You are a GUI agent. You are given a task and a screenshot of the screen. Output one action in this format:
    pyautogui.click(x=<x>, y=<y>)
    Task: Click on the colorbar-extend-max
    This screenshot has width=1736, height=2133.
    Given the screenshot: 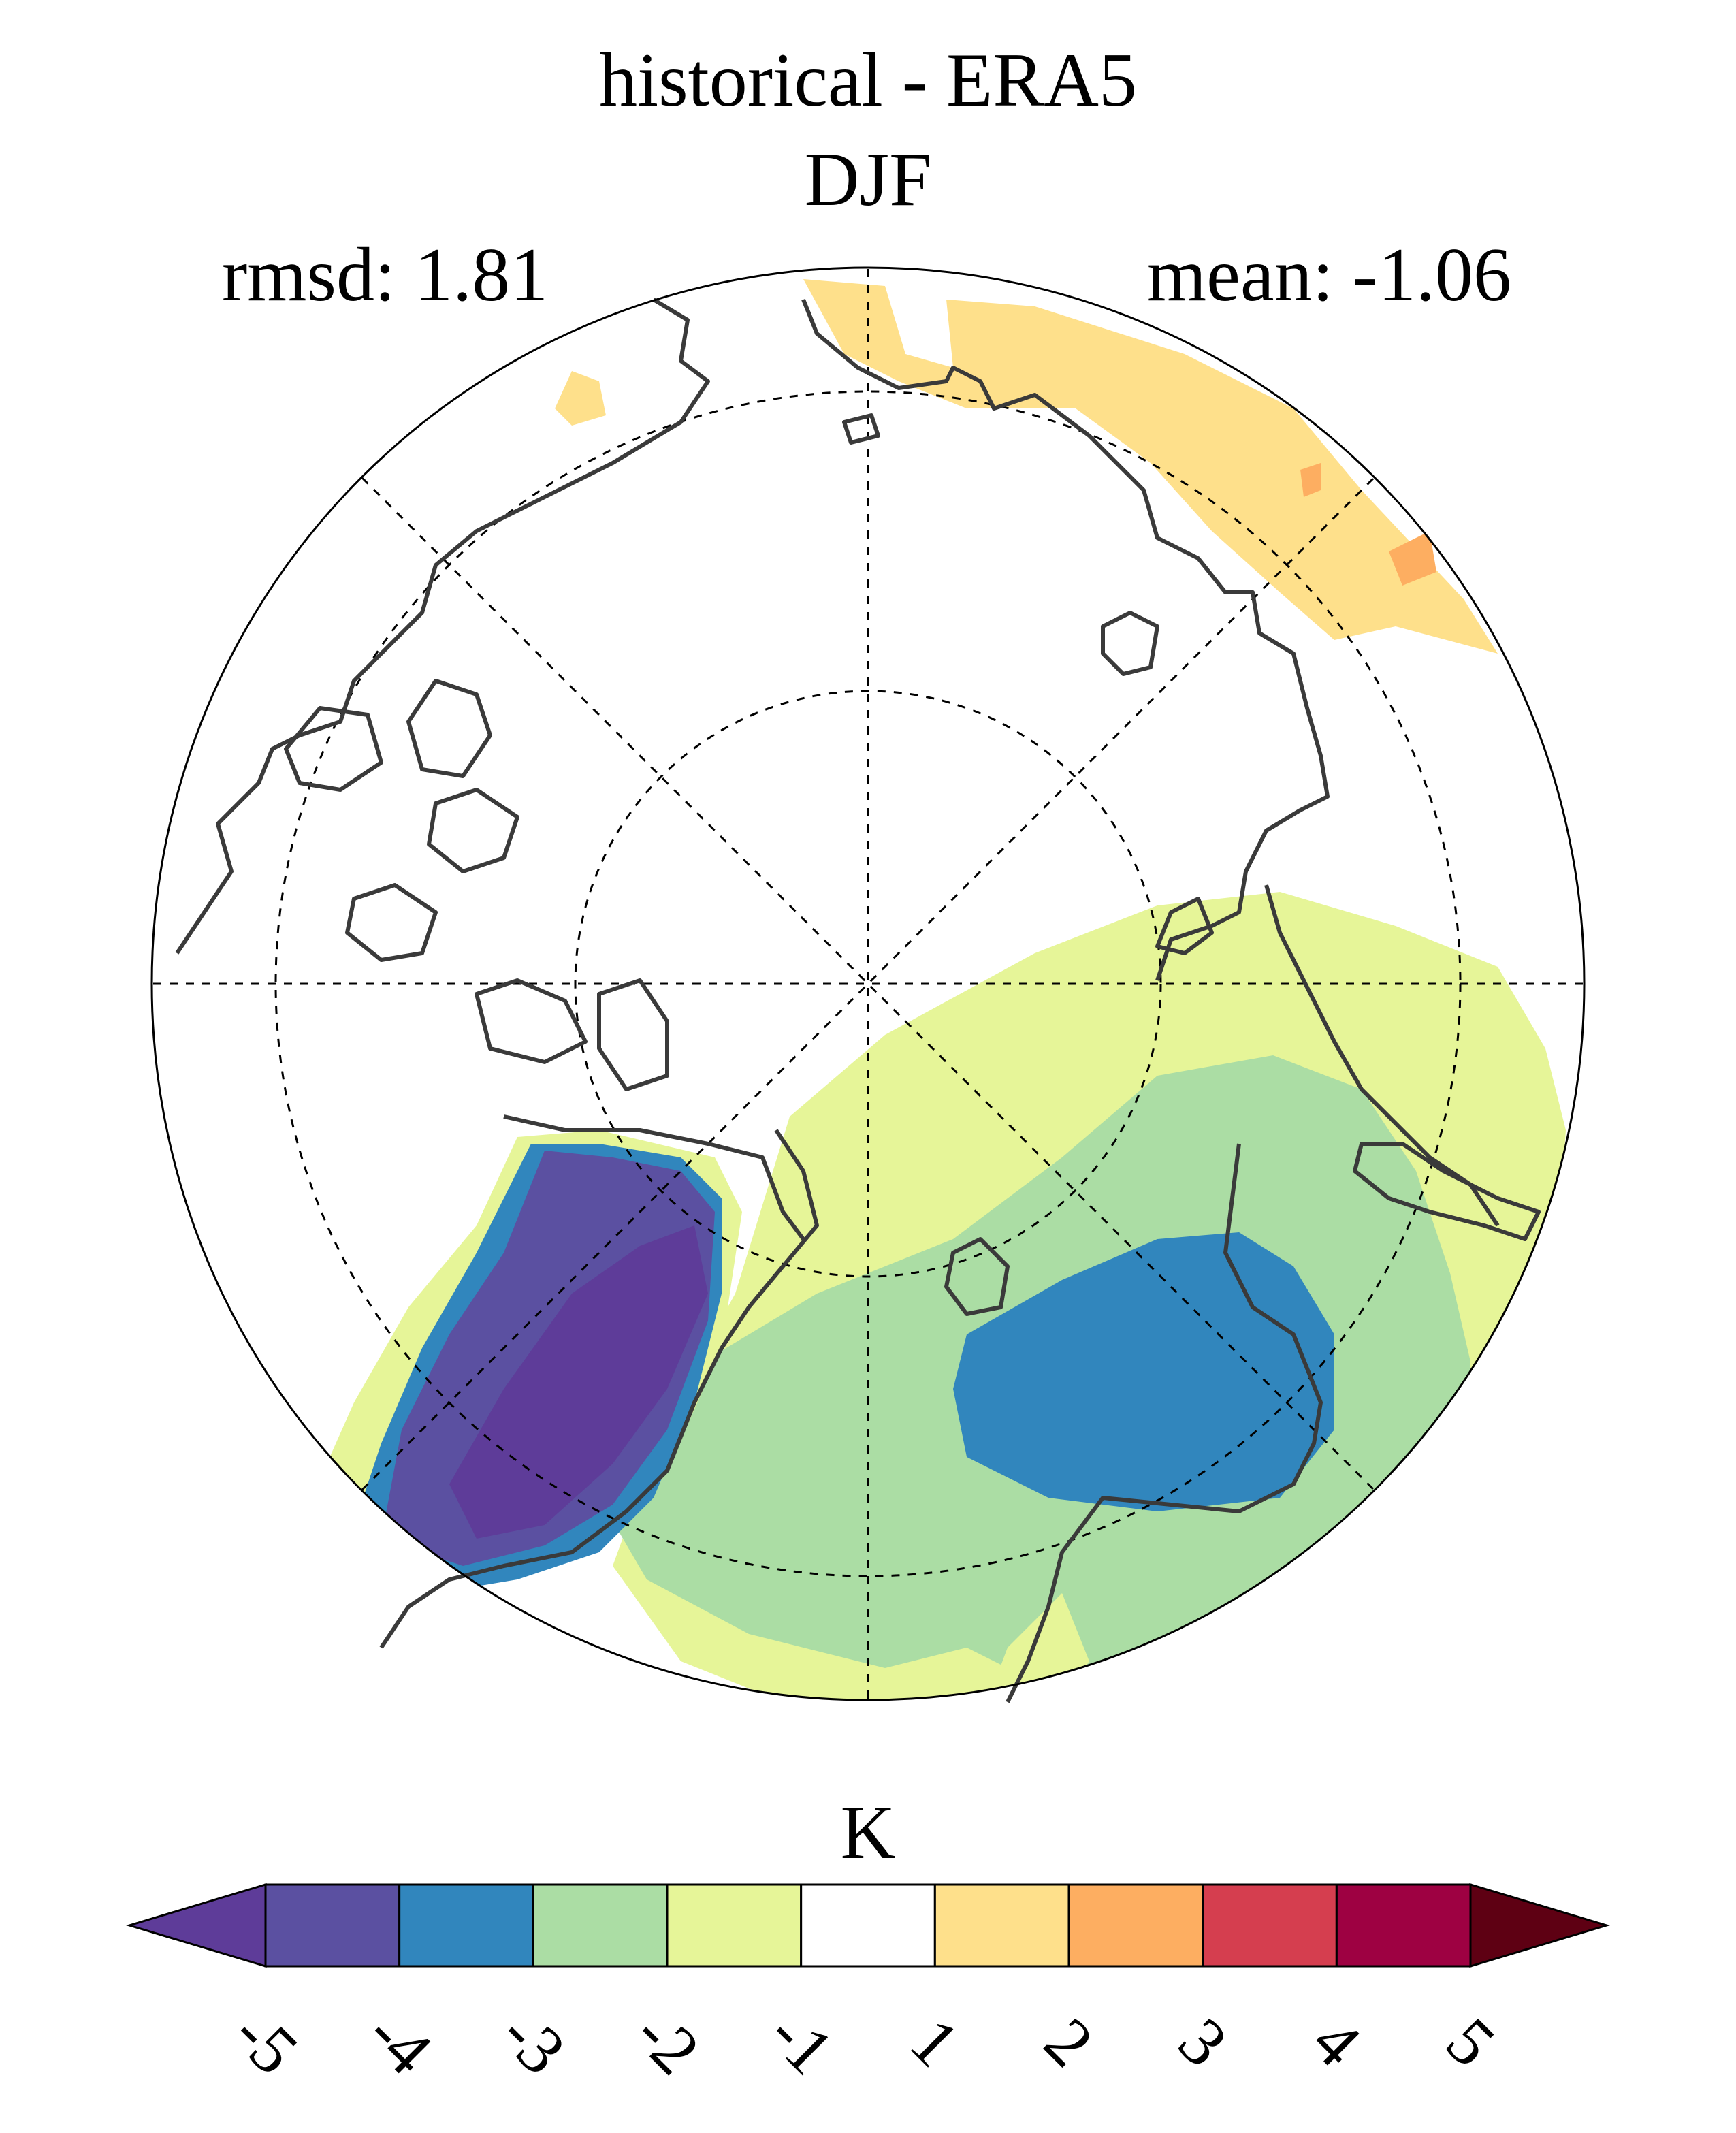 What is the action you would take?
    pyautogui.click(x=1540, y=1925)
    